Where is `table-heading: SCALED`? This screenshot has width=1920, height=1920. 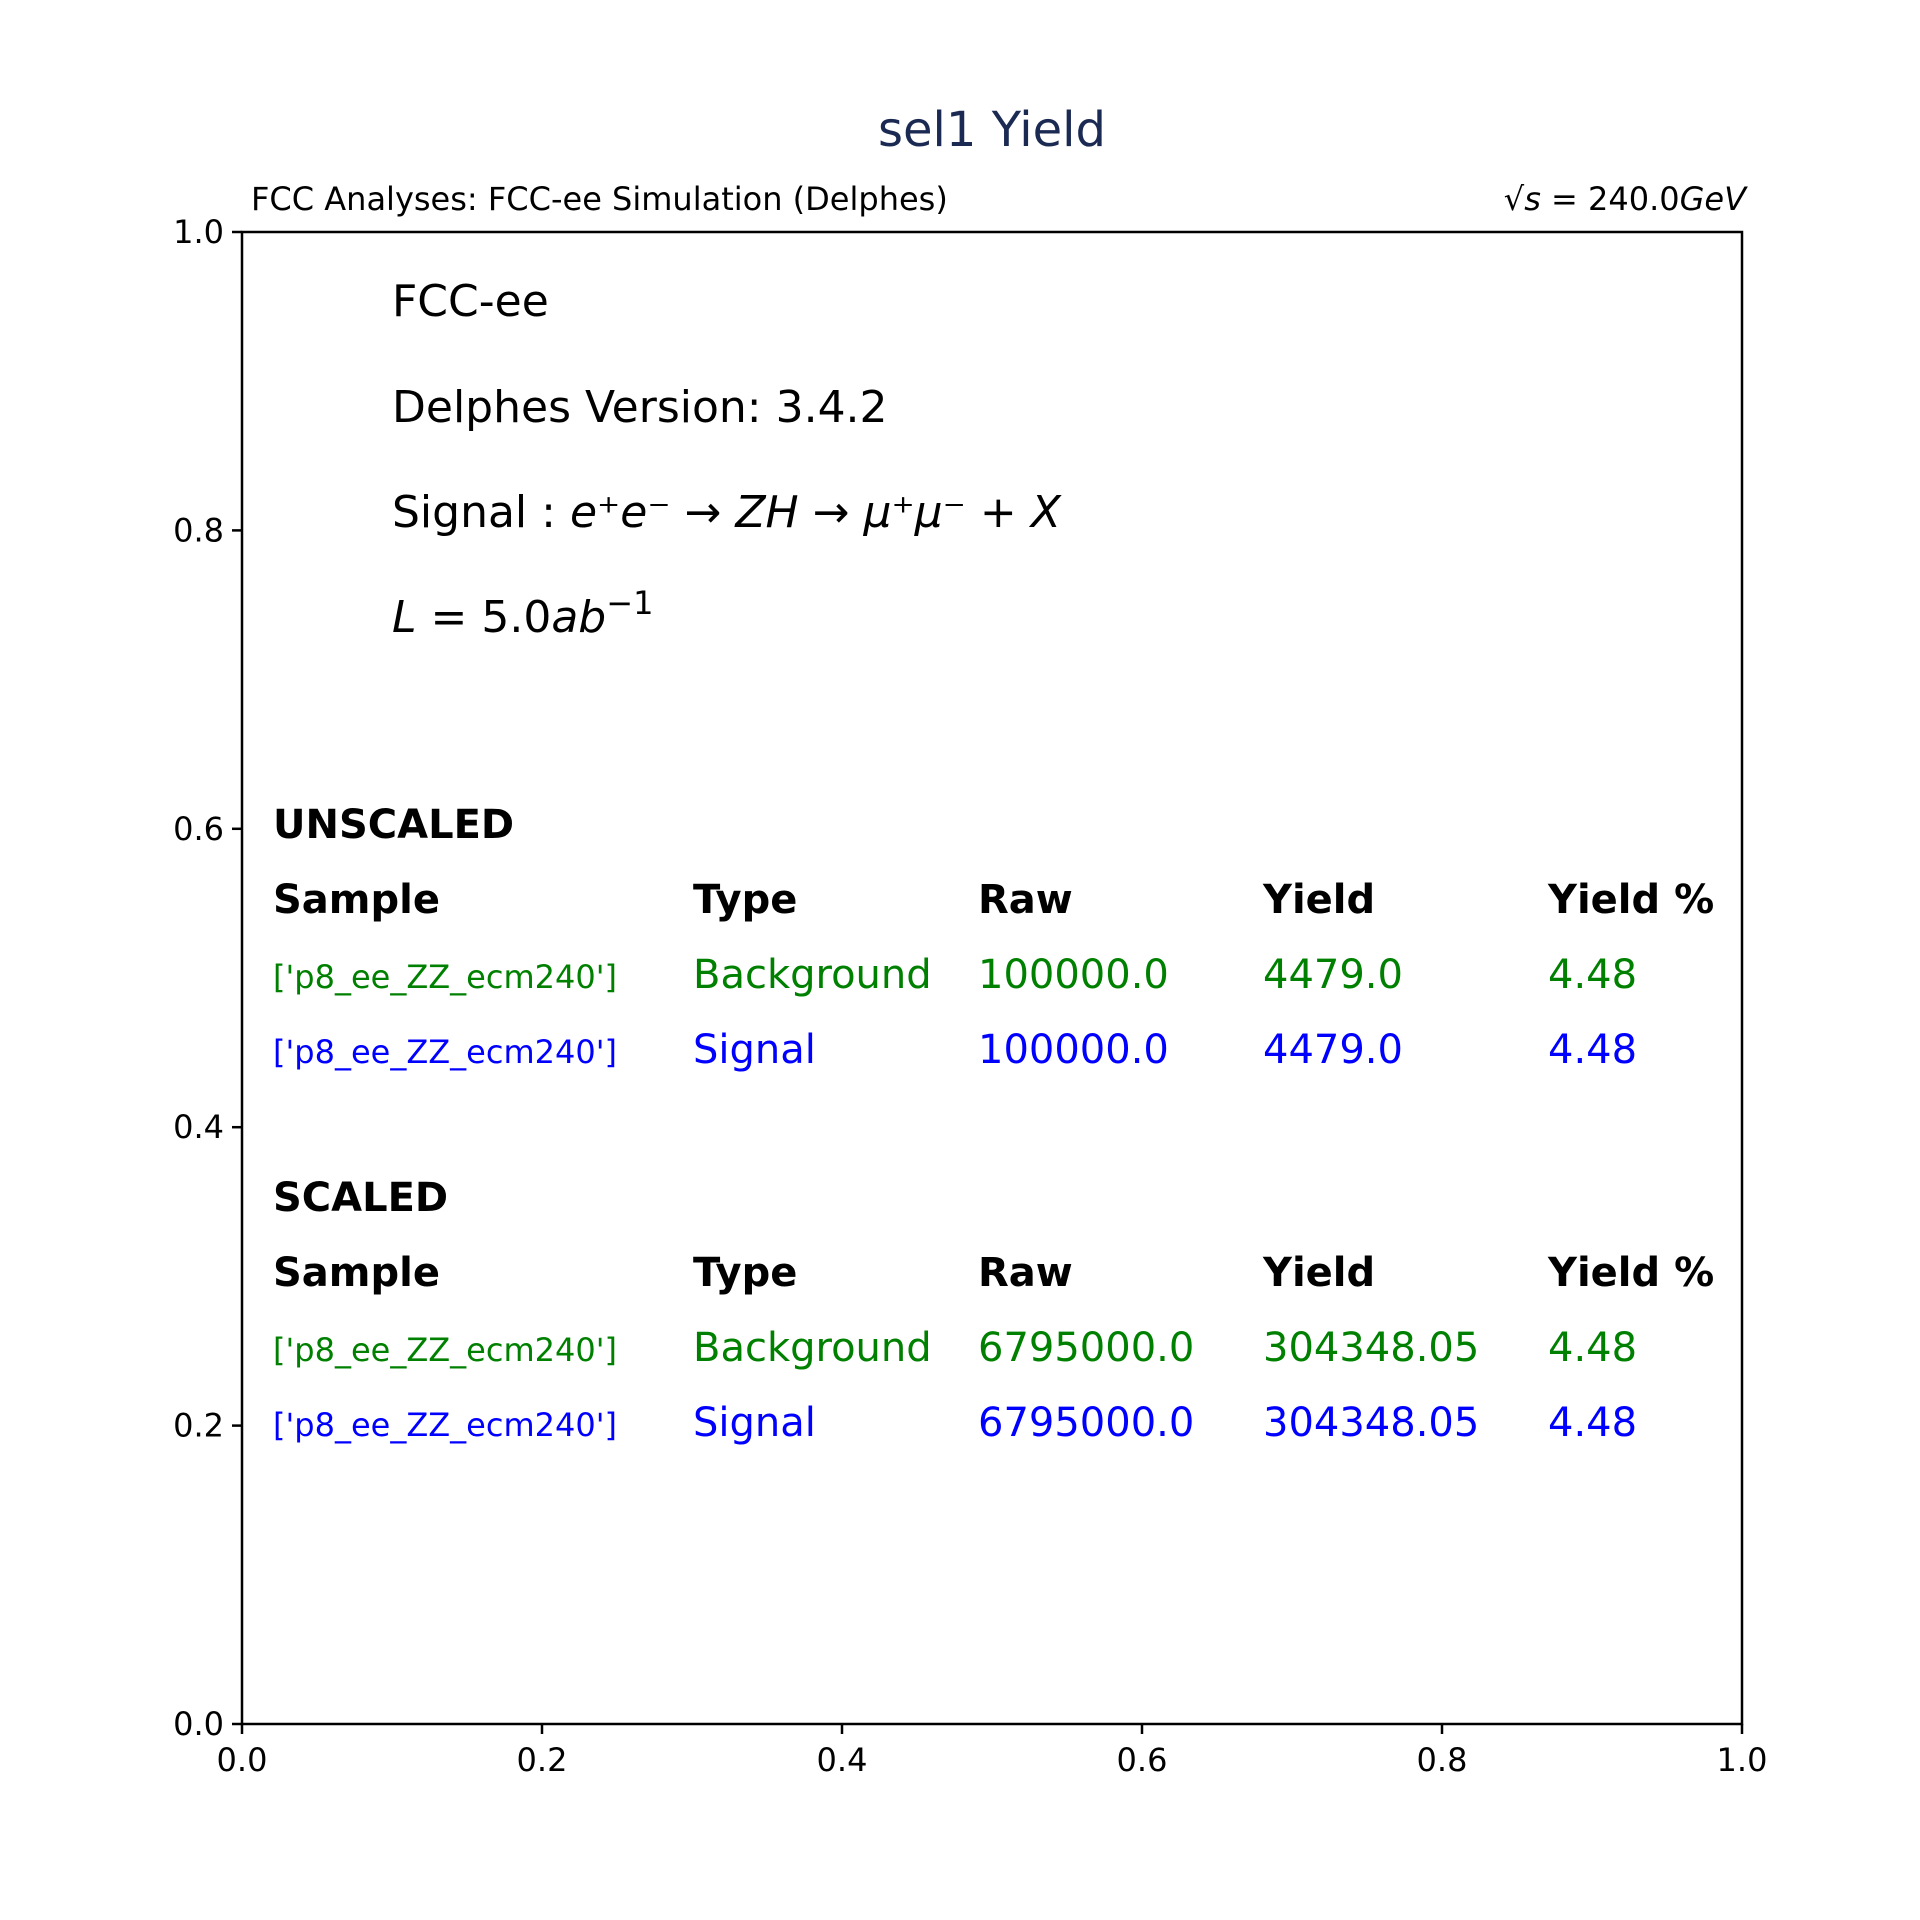 table-heading: SCALED is located at coordinates (360, 1198).